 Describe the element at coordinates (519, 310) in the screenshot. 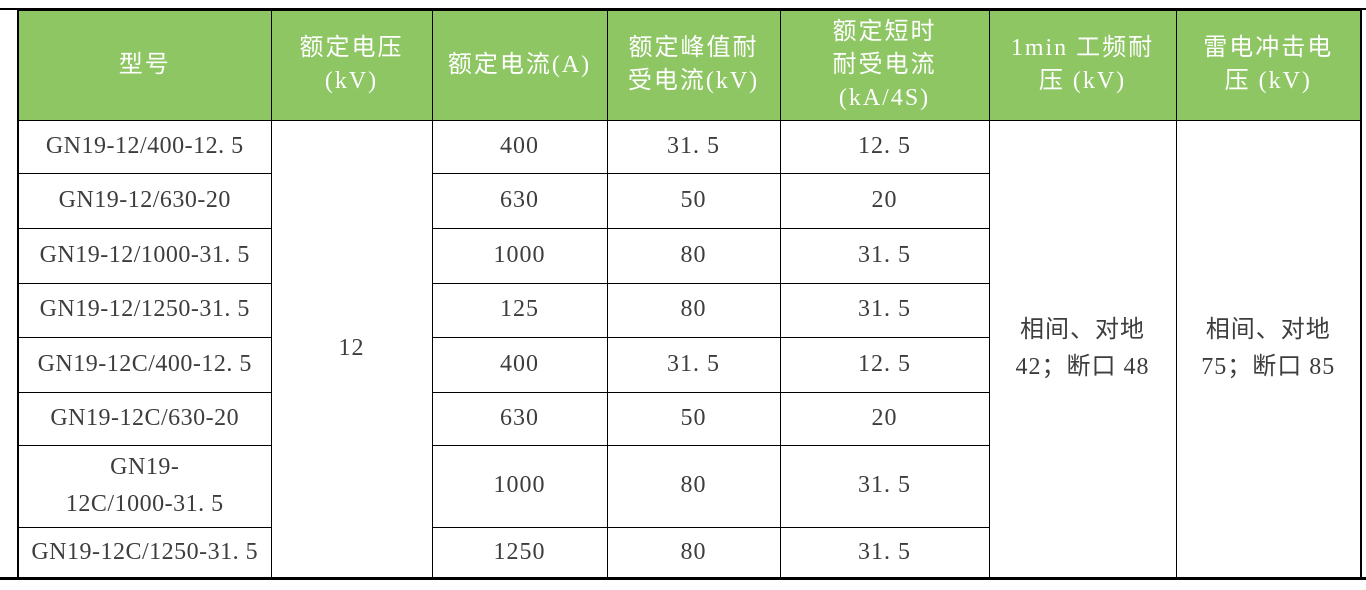

I see `cell-rated-current: 125` at that location.